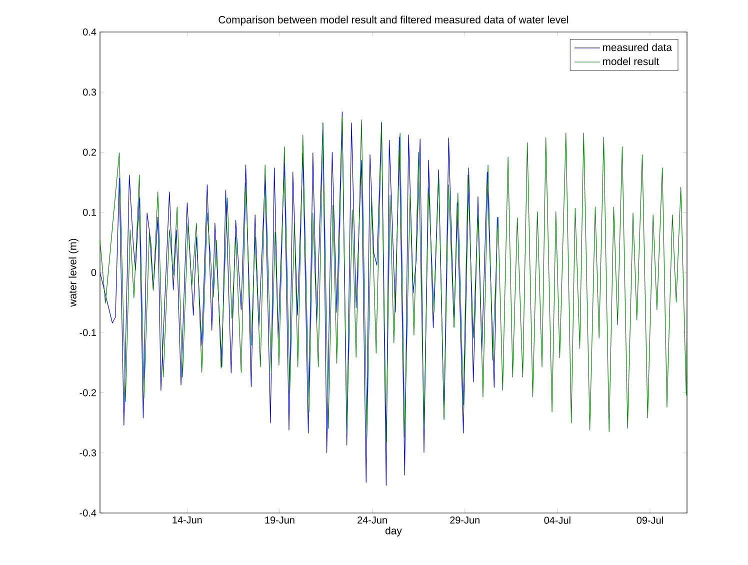  I want to click on y-tick-label: 0.4, so click(89, 32).